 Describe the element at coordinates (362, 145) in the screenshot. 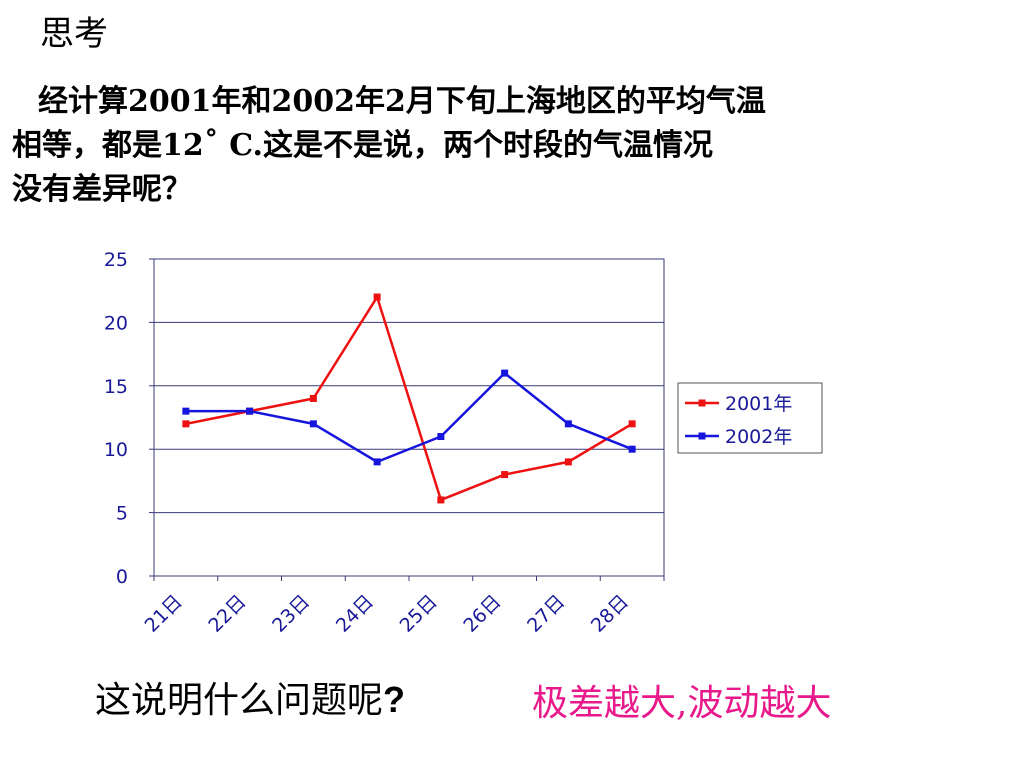

I see `question-line-2: 相等，都是12˚ C.这是不是说，两个时段的气温情况` at that location.